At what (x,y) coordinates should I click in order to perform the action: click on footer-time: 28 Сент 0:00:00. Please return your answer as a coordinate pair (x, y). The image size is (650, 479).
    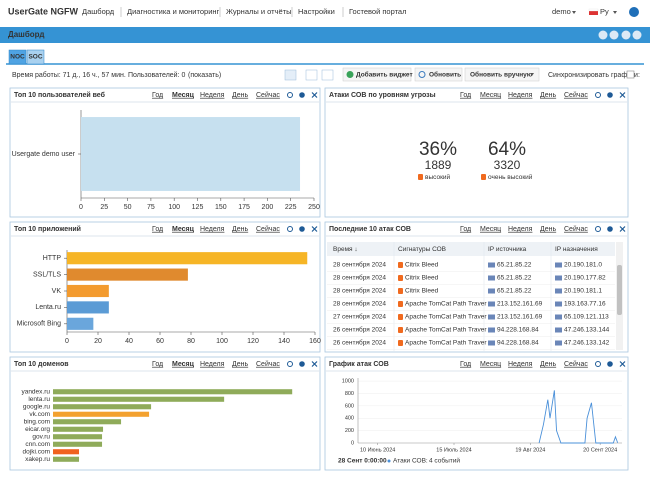
    Looking at the image, I should click on (362, 461).